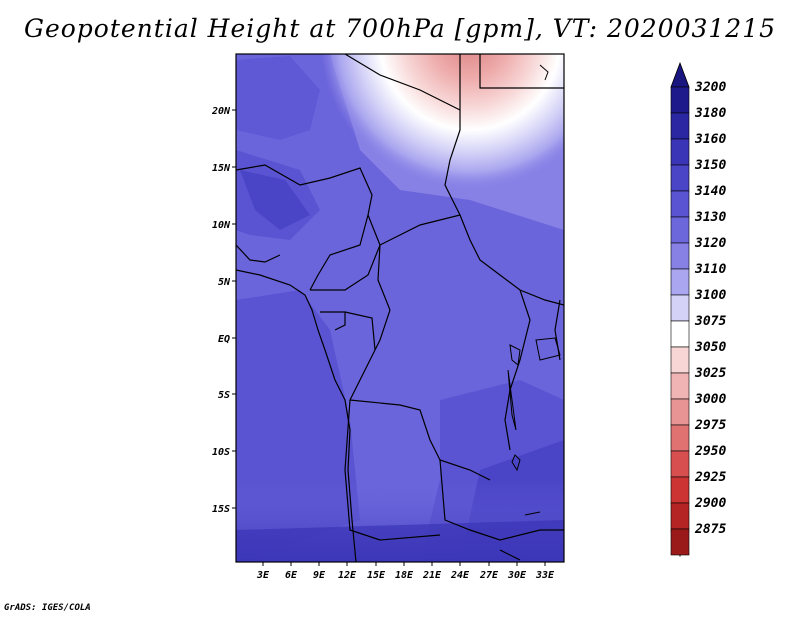  What do you see at coordinates (432, 575) in the screenshot?
I see `lon-tick-label: 21E` at bounding box center [432, 575].